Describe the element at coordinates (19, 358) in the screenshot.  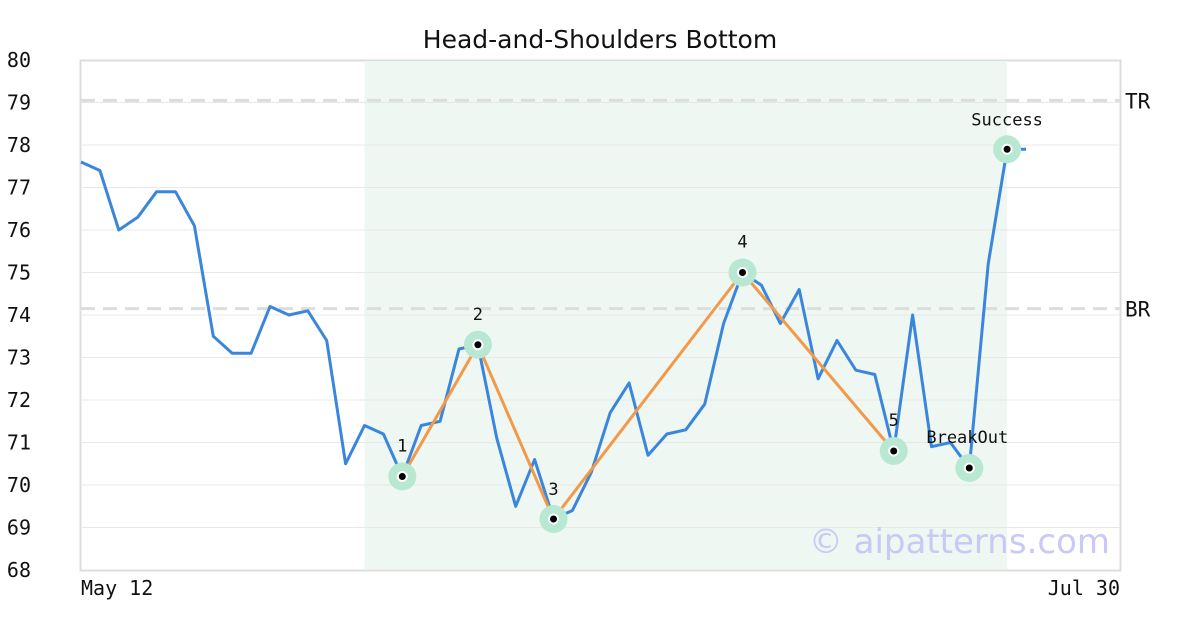
I see `y-tick-label: 73` at that location.